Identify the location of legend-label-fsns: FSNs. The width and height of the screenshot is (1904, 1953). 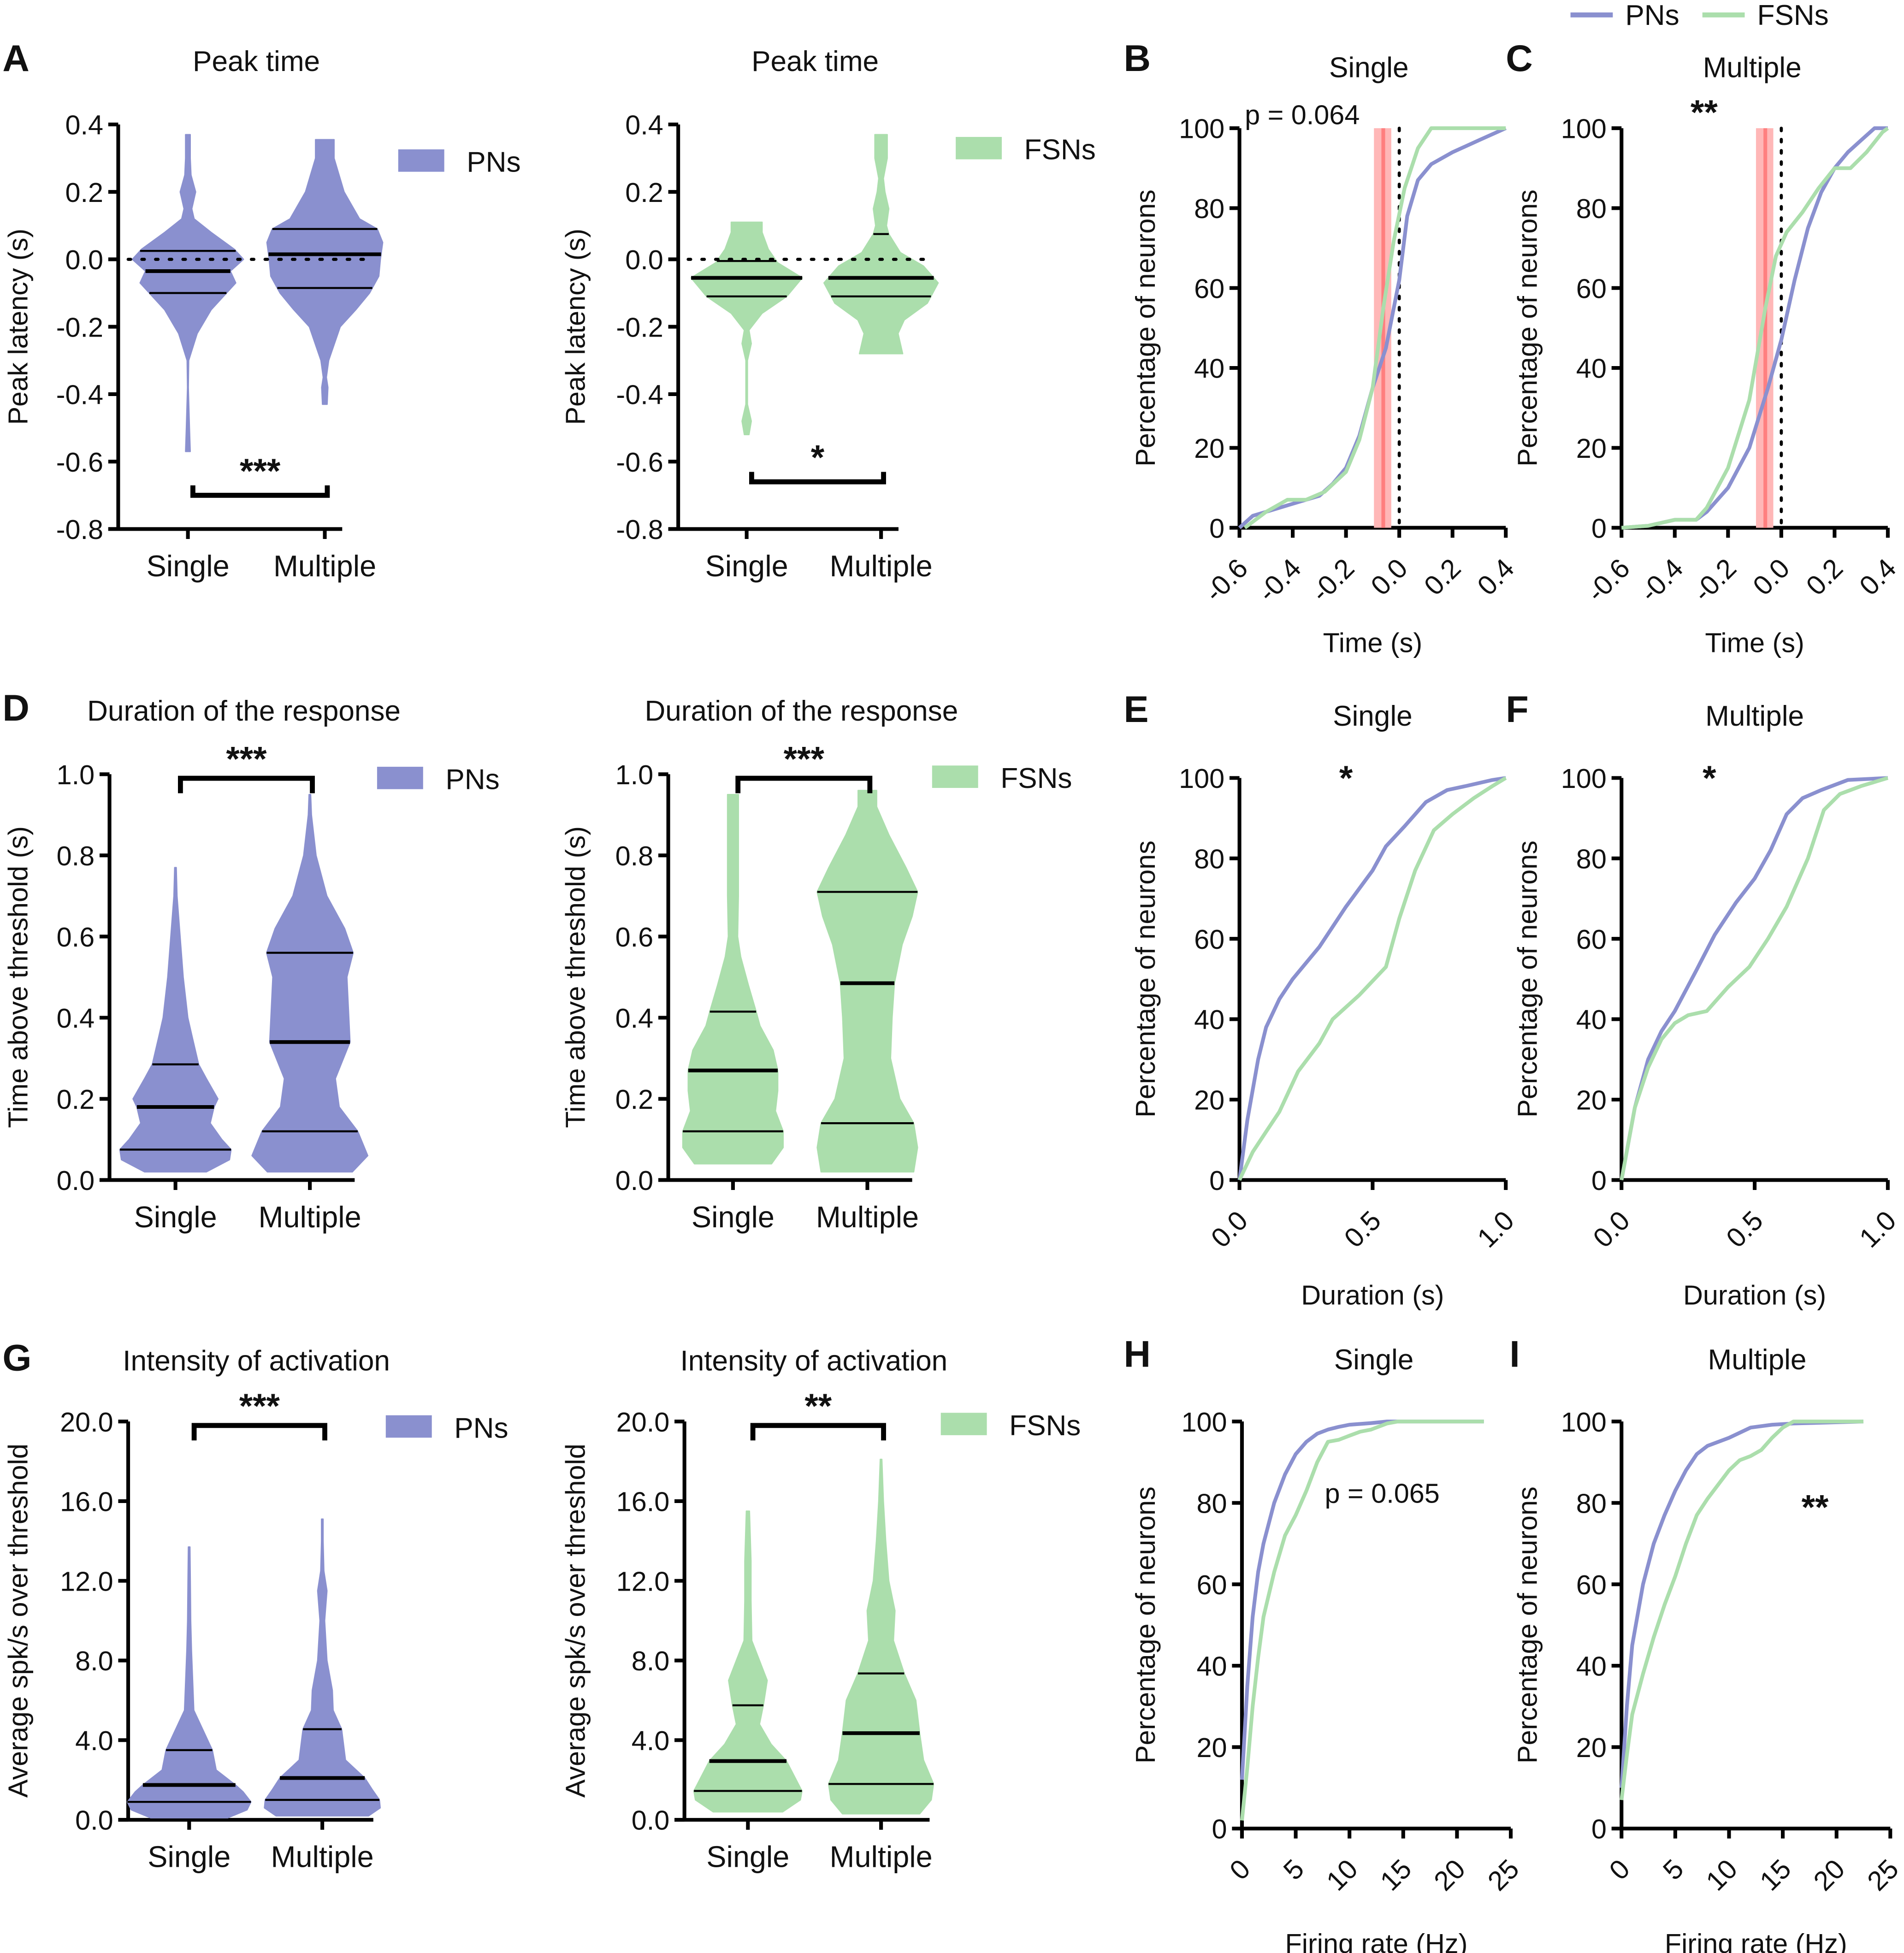
(1792, 15).